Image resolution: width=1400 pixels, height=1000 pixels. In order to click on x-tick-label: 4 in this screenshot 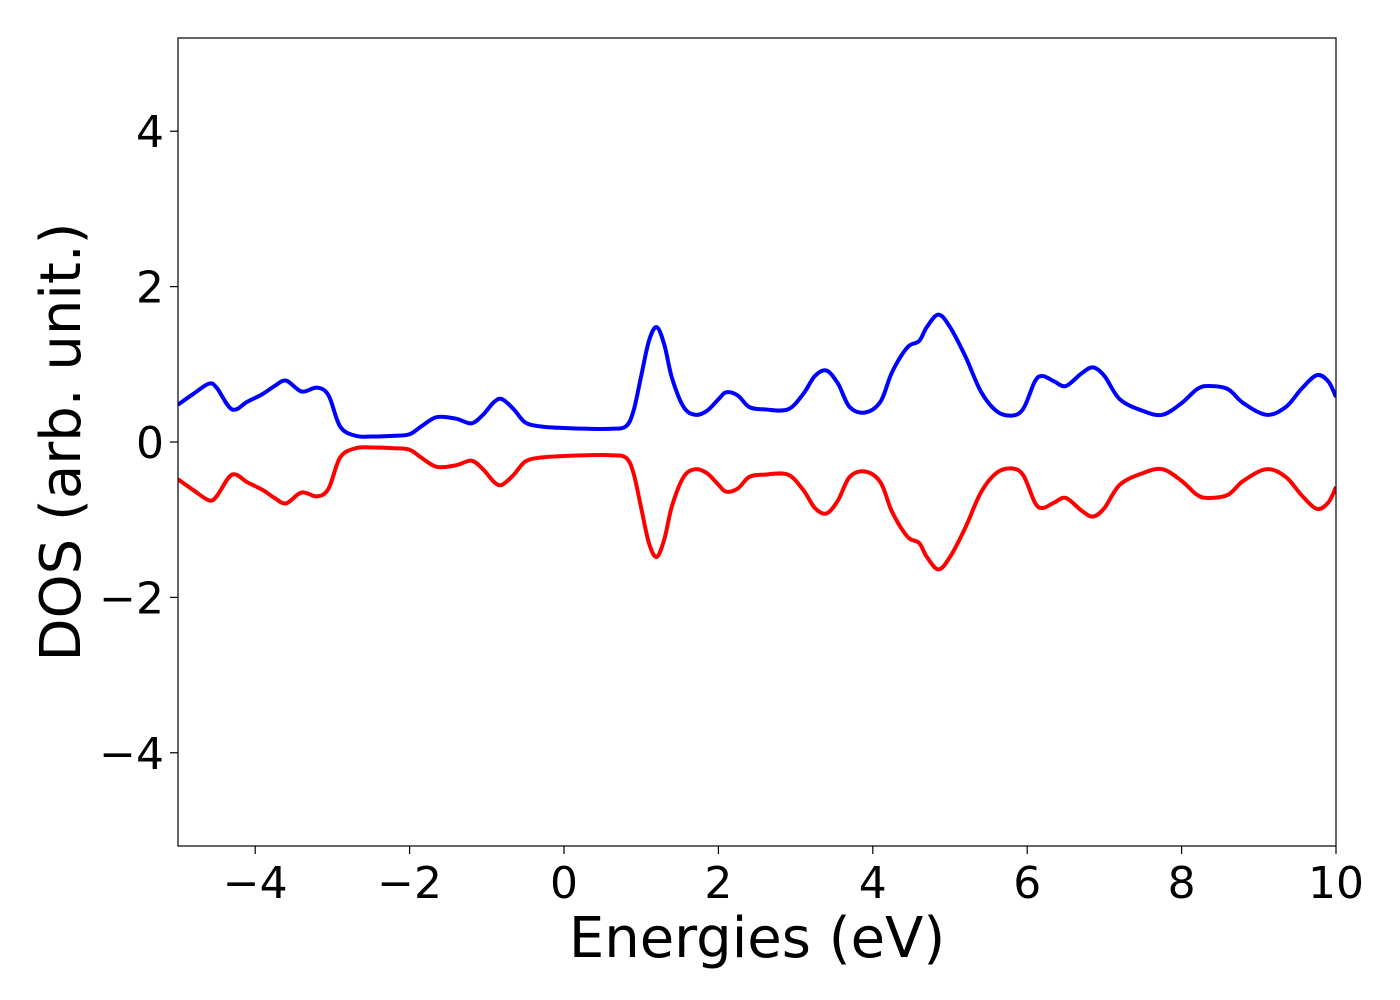, I will do `click(873, 883)`.